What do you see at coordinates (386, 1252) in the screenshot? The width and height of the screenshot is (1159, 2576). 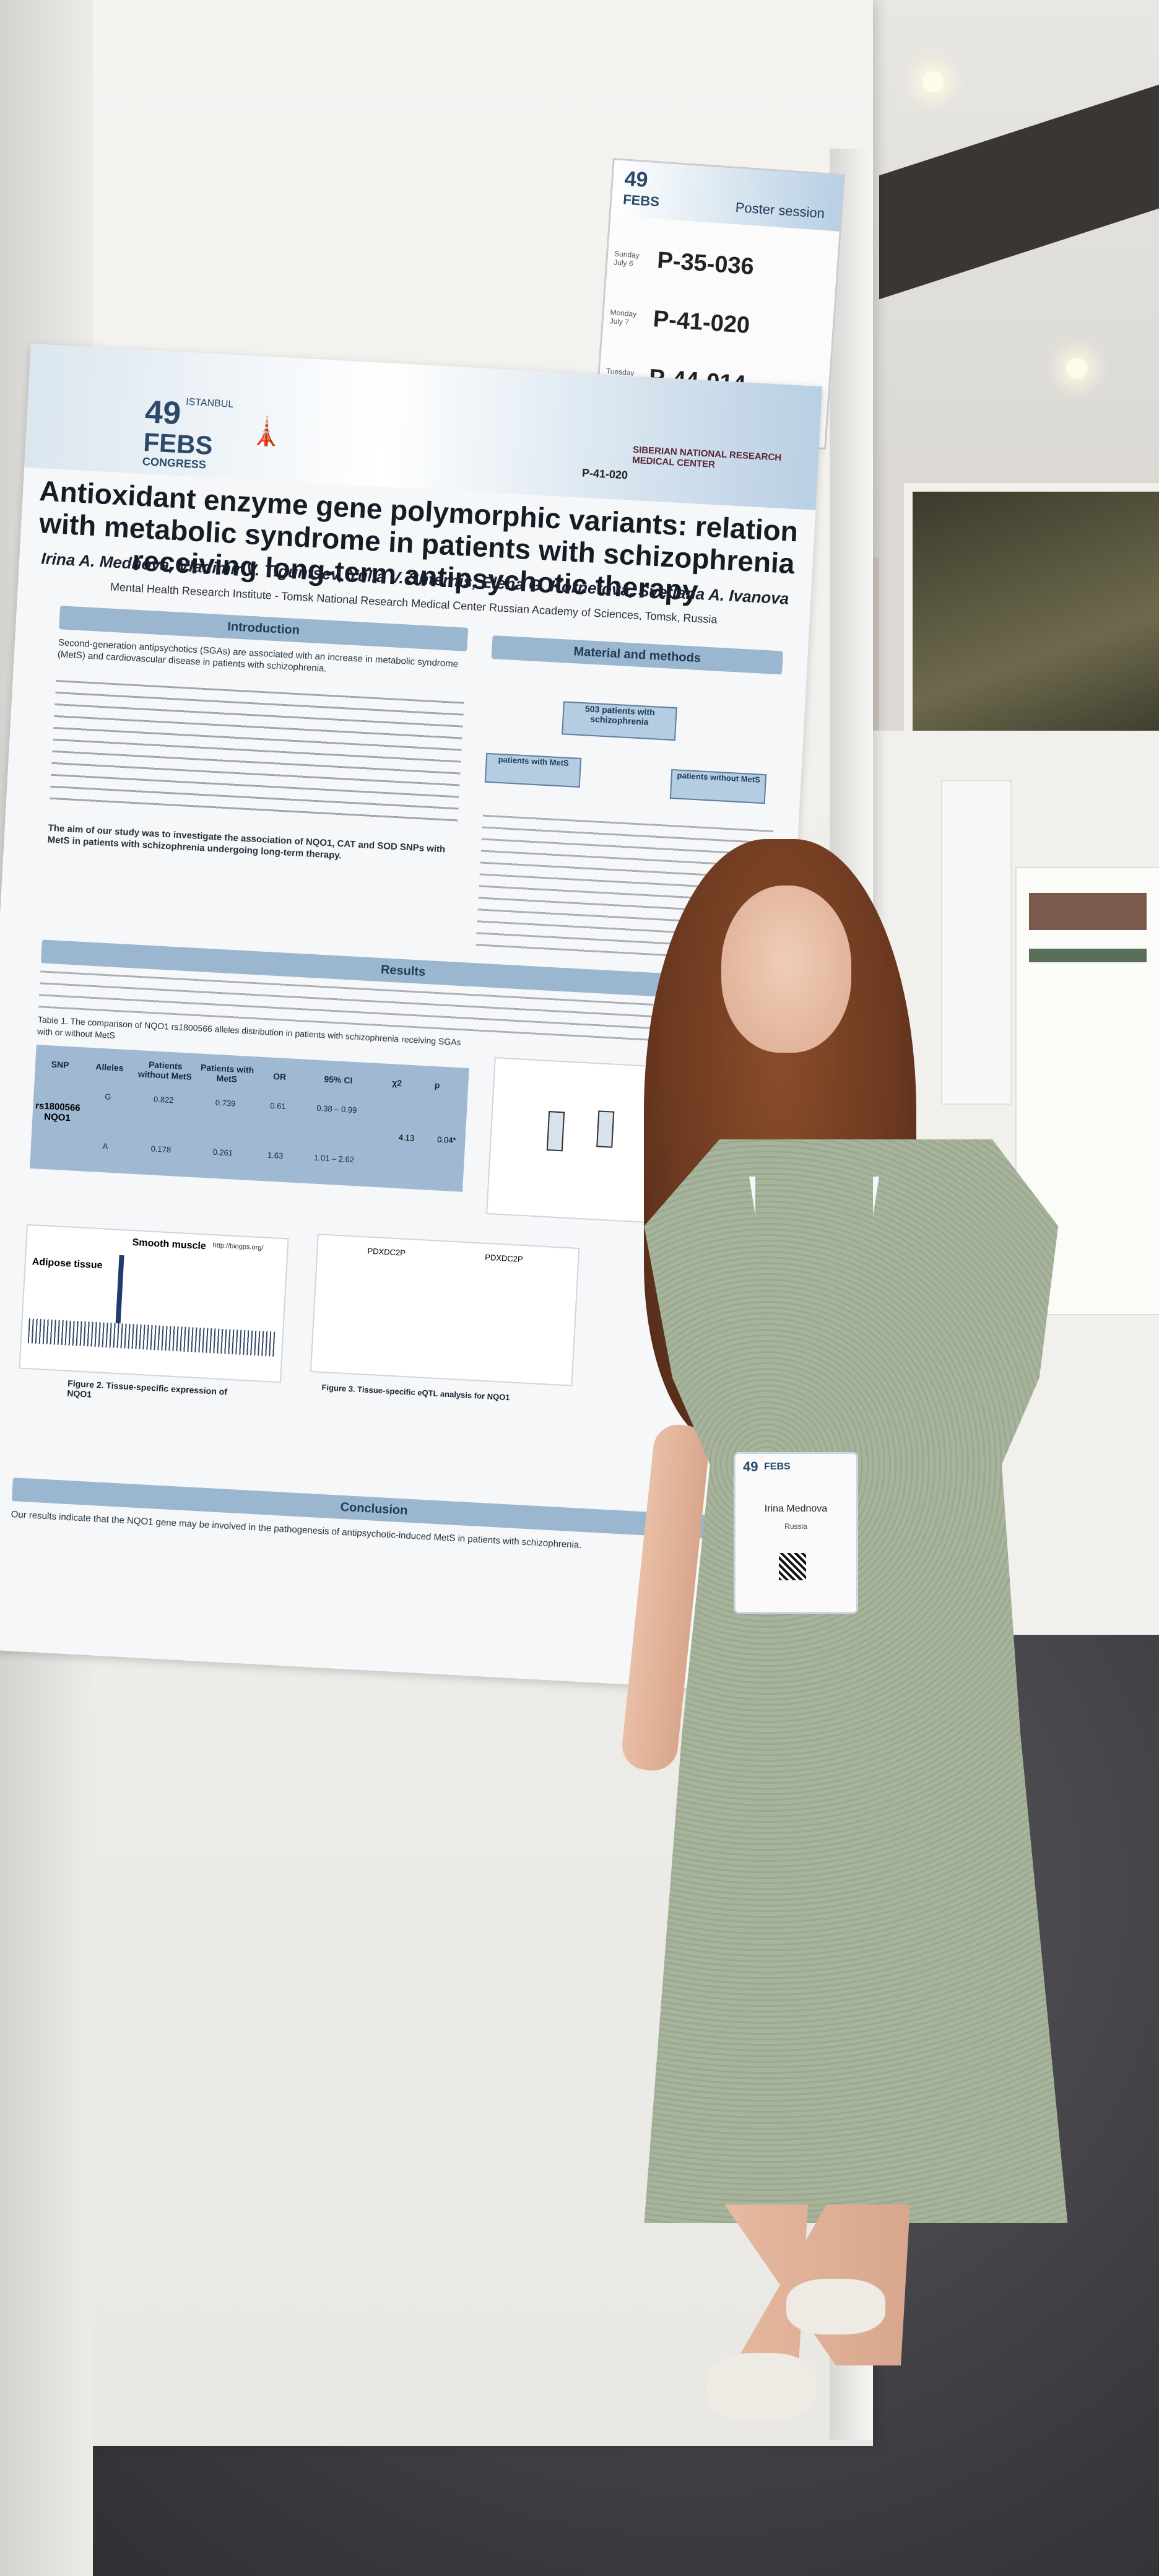 I see `eqtl-label-left: PDXDC2P` at bounding box center [386, 1252].